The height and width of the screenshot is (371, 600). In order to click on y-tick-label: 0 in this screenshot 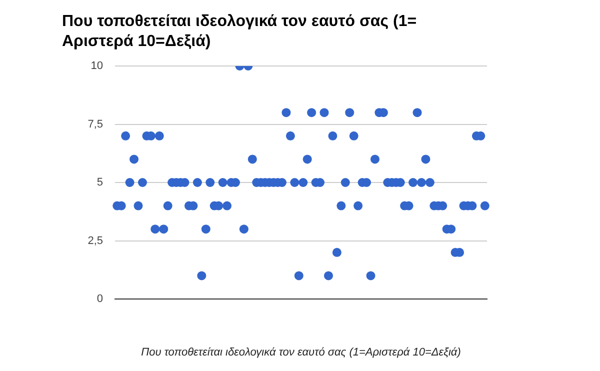, I will do `click(99, 299)`.